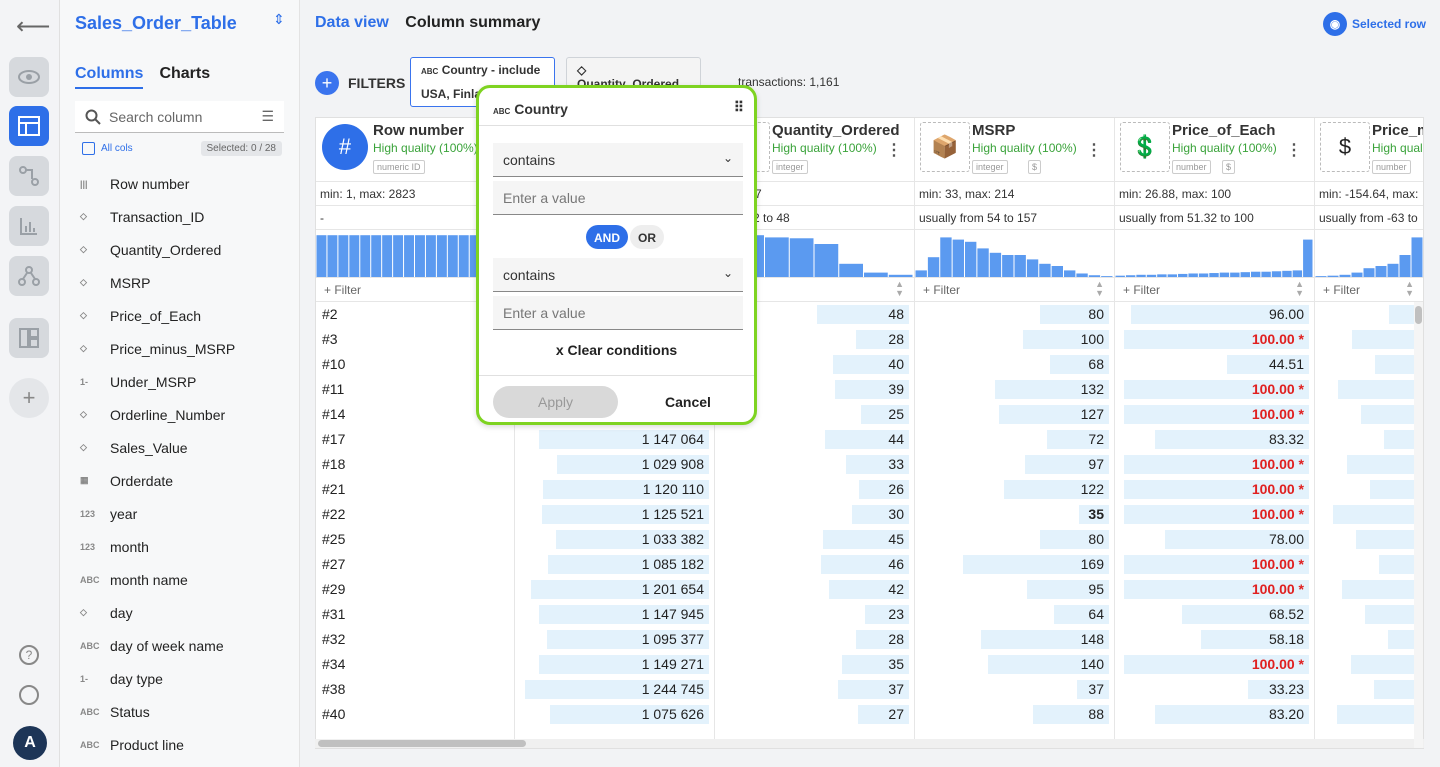 Image resolution: width=1440 pixels, height=767 pixels. I want to click on grid-cell: #2, so click(415, 314).